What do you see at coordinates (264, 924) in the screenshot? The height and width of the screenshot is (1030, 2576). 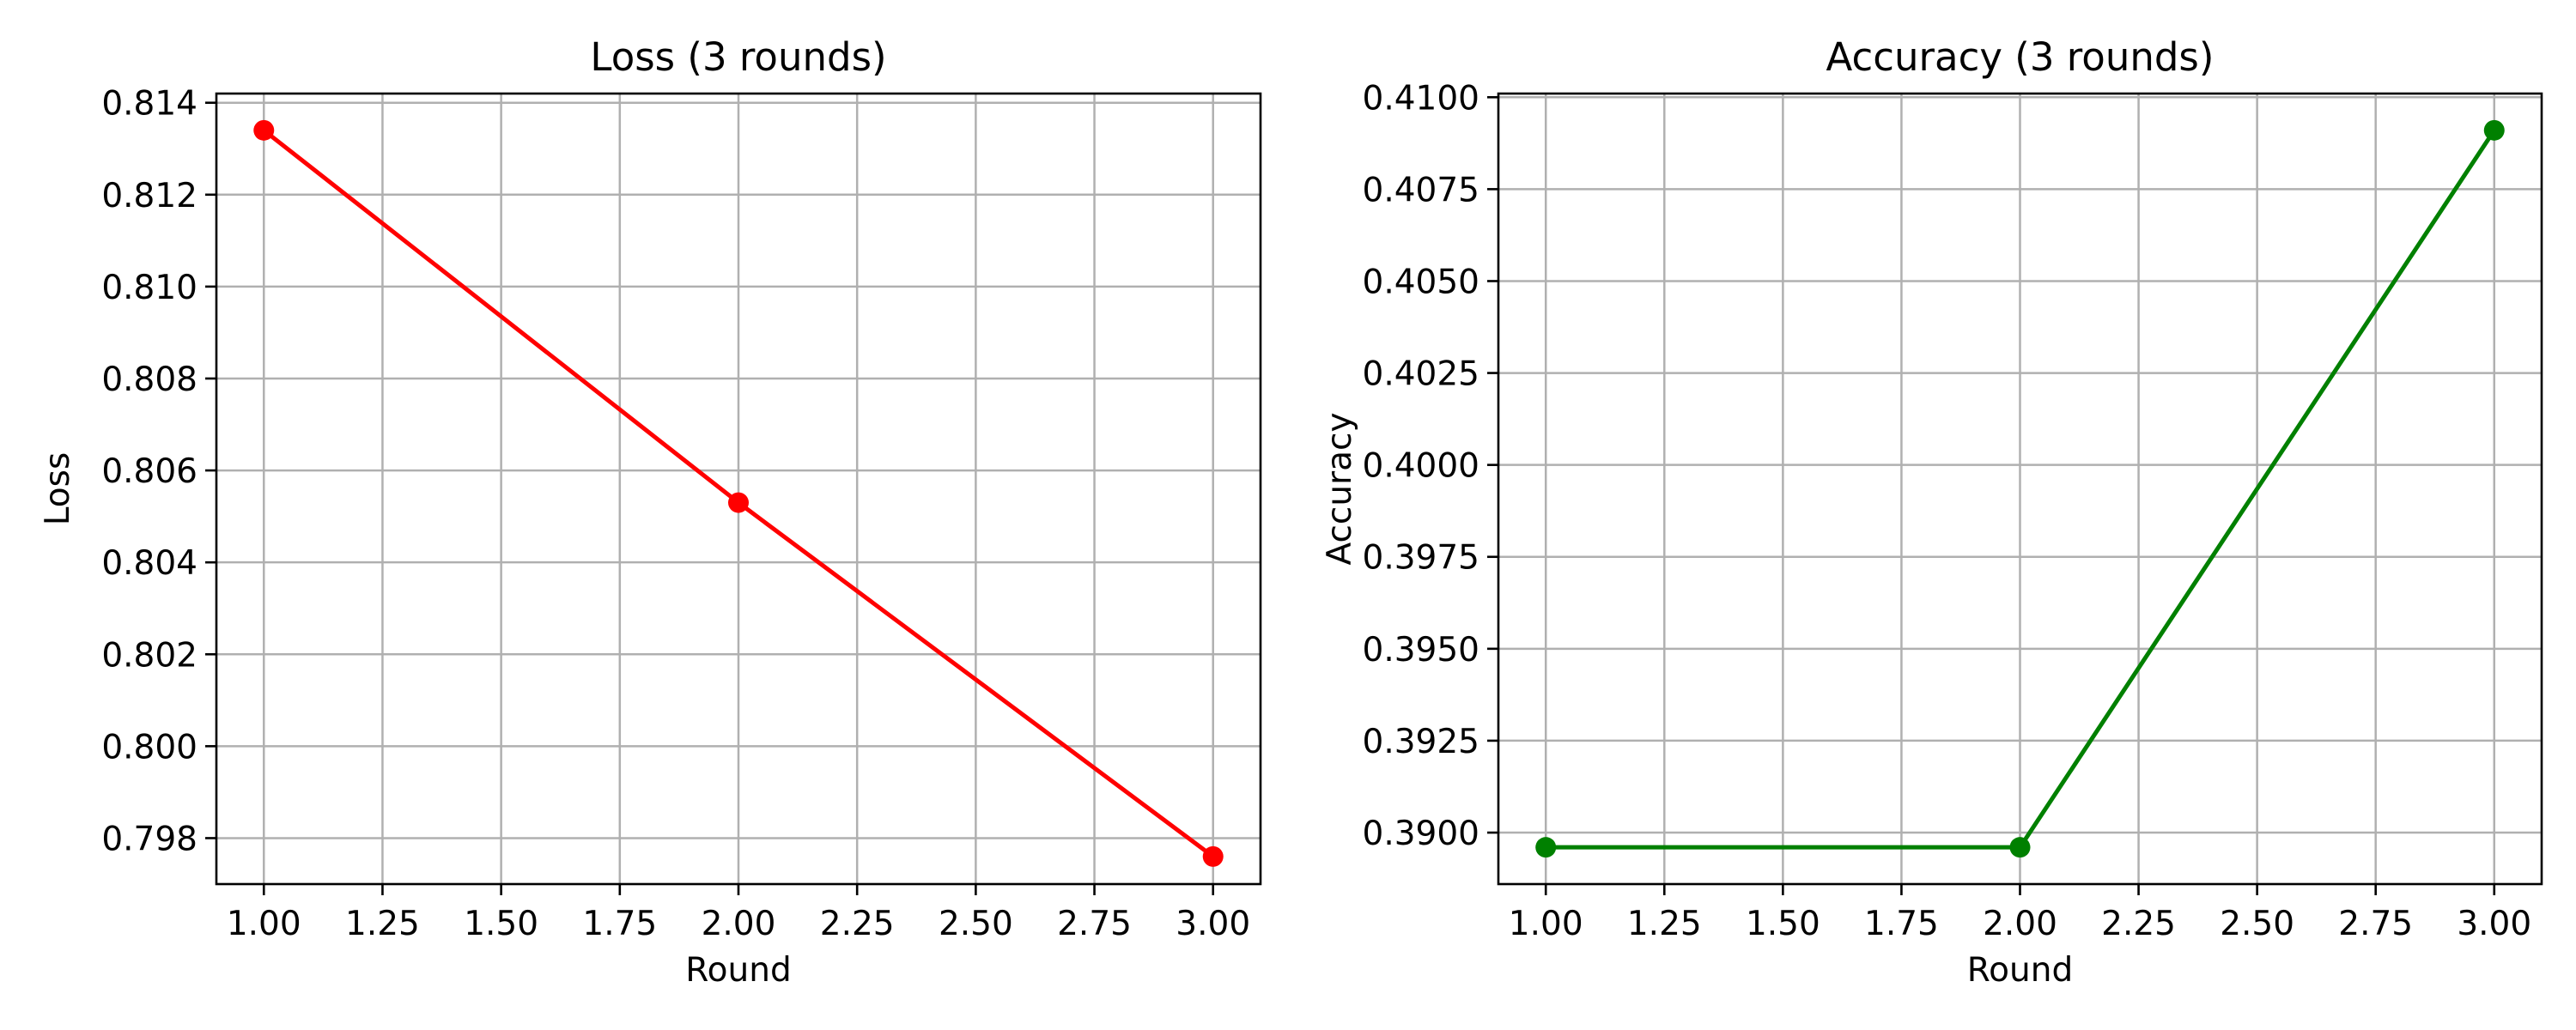 I see `loss-x-tick-label: 1.00` at bounding box center [264, 924].